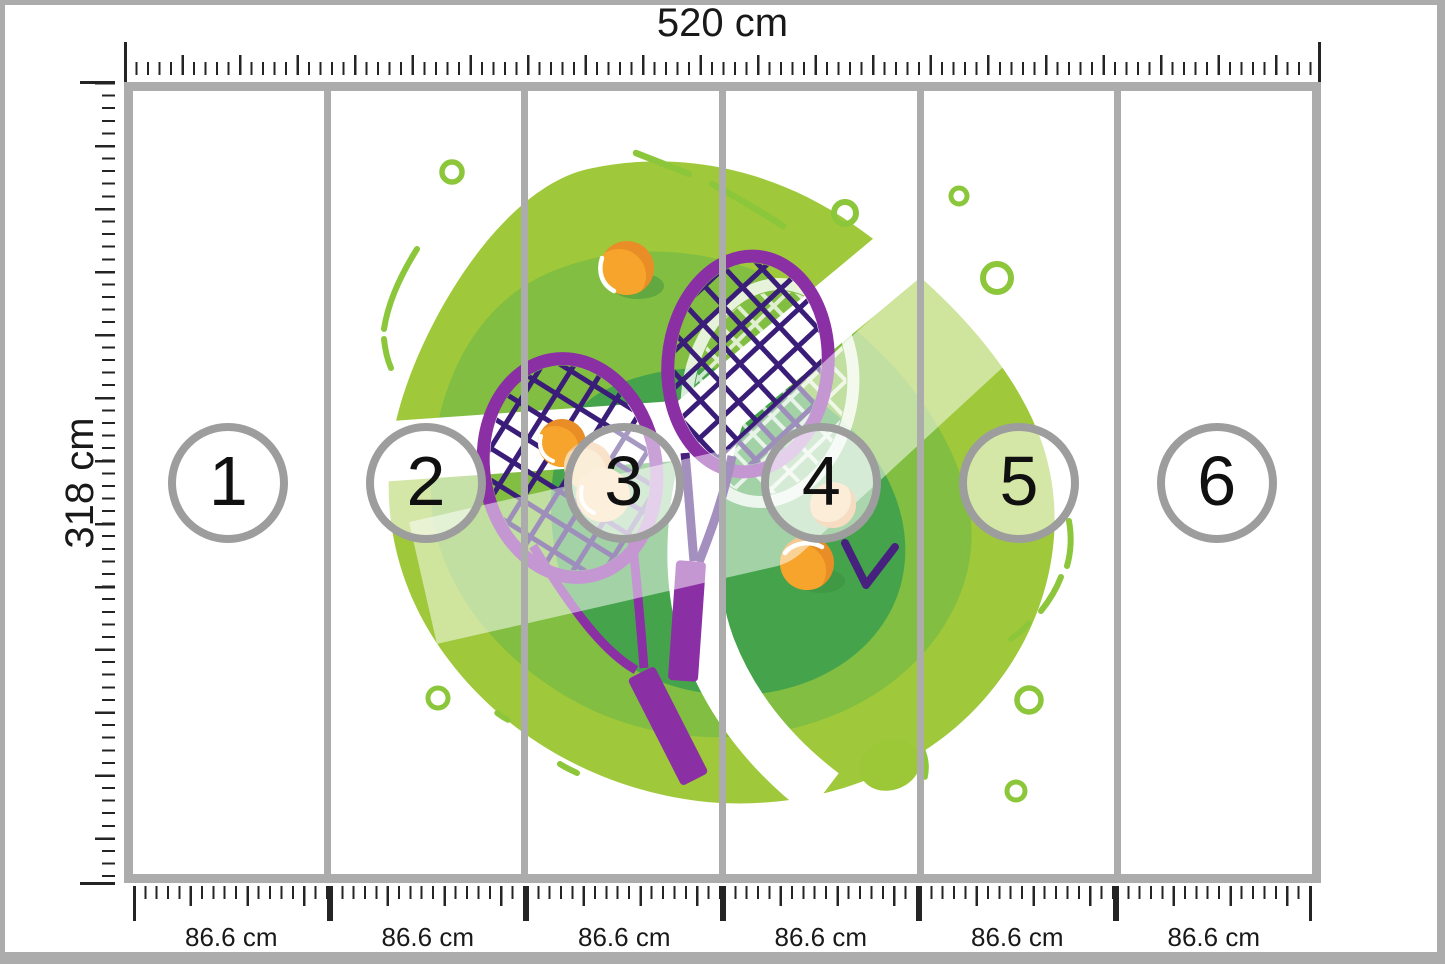 The height and width of the screenshot is (964, 1445). What do you see at coordinates (1441, 482) in the screenshot?
I see `page-edge-right` at bounding box center [1441, 482].